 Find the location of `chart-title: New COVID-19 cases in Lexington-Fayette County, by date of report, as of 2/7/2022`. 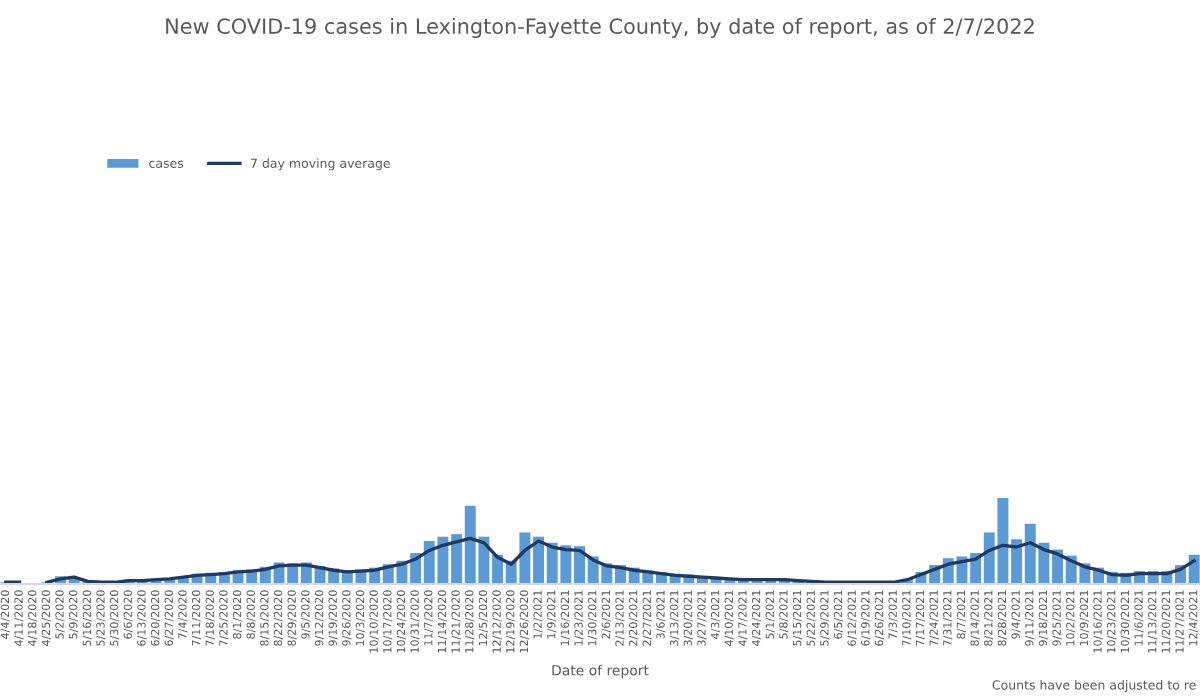

chart-title: New COVID-19 cases in Lexington-Fayette County, by date of report, as of 2/7/2022 is located at coordinates (600, 28).